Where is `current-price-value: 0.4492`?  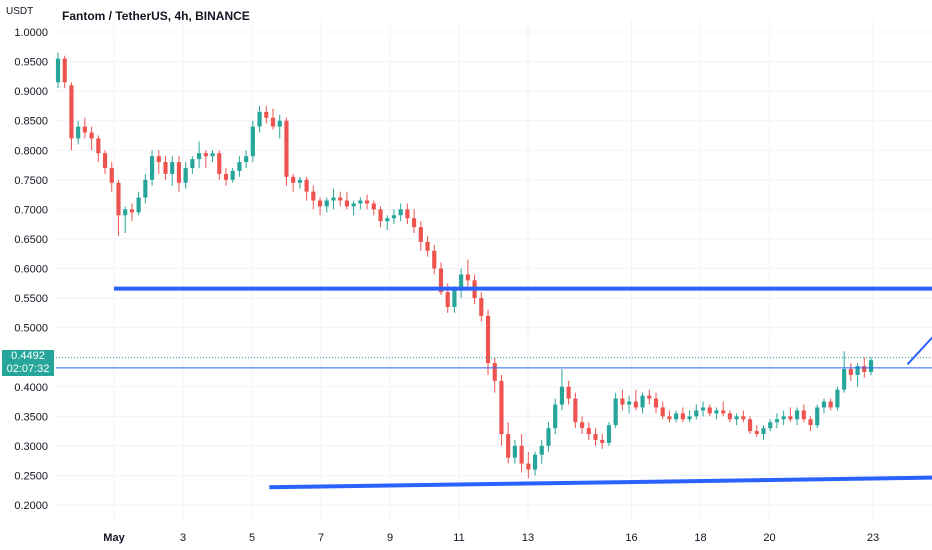 current-price-value: 0.4492 is located at coordinates (28, 356).